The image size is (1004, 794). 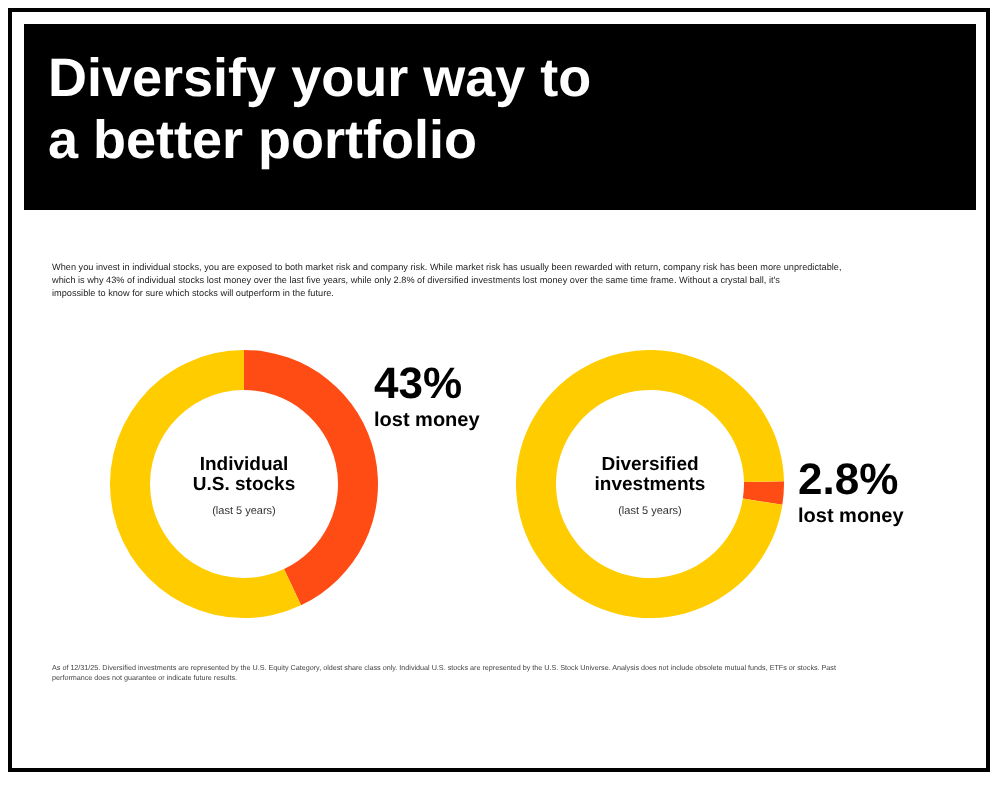 What do you see at coordinates (848, 479) in the screenshot?
I see `data-label: 2.8%` at bounding box center [848, 479].